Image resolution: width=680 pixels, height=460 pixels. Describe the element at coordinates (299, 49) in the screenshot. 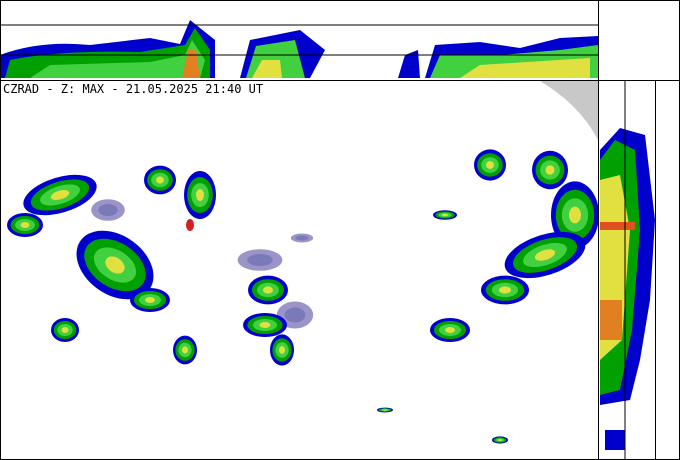

I see `top-projection` at that location.